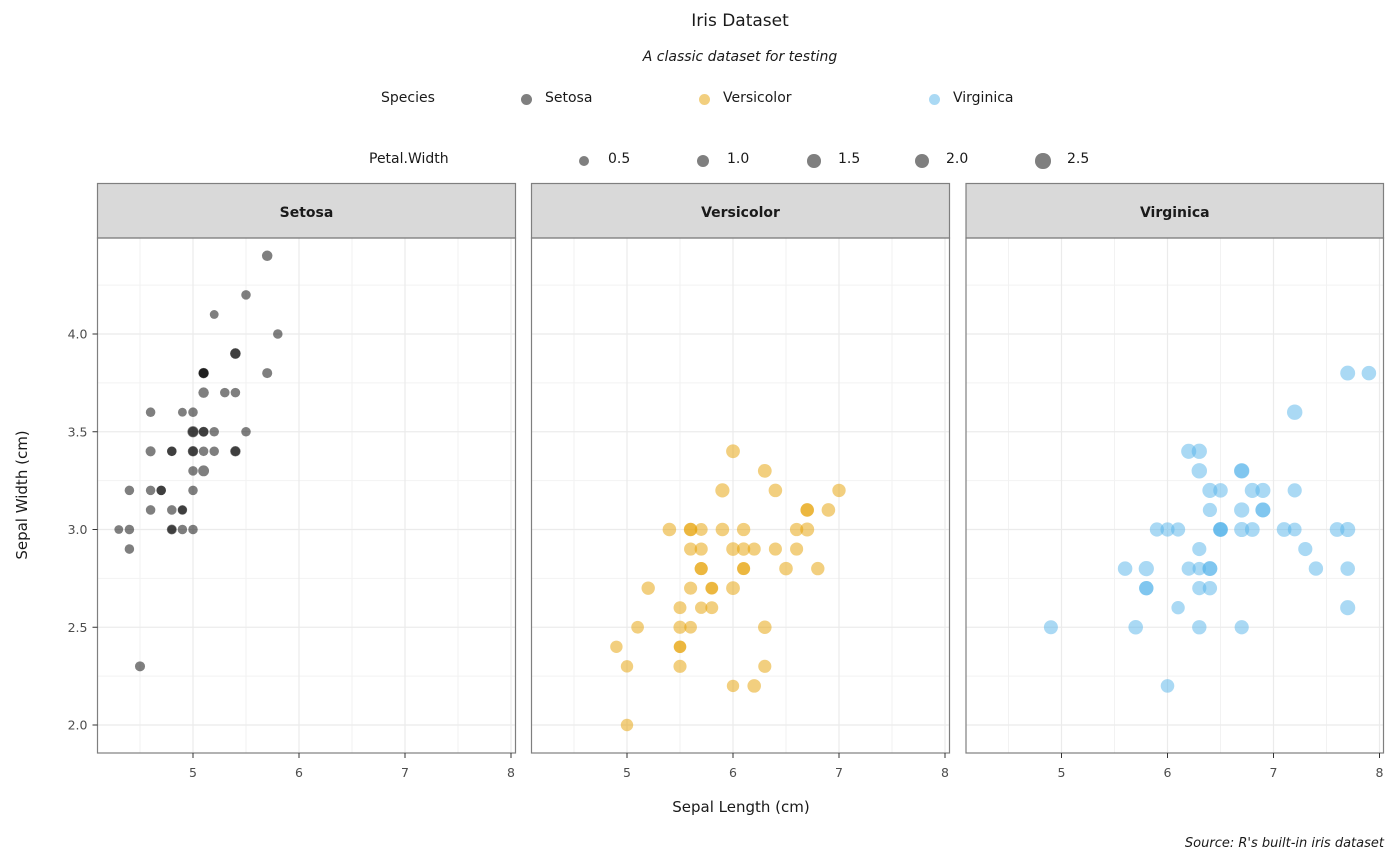  Describe the element at coordinates (408, 98) in the screenshot. I see `species-legend-title: Species` at that location.